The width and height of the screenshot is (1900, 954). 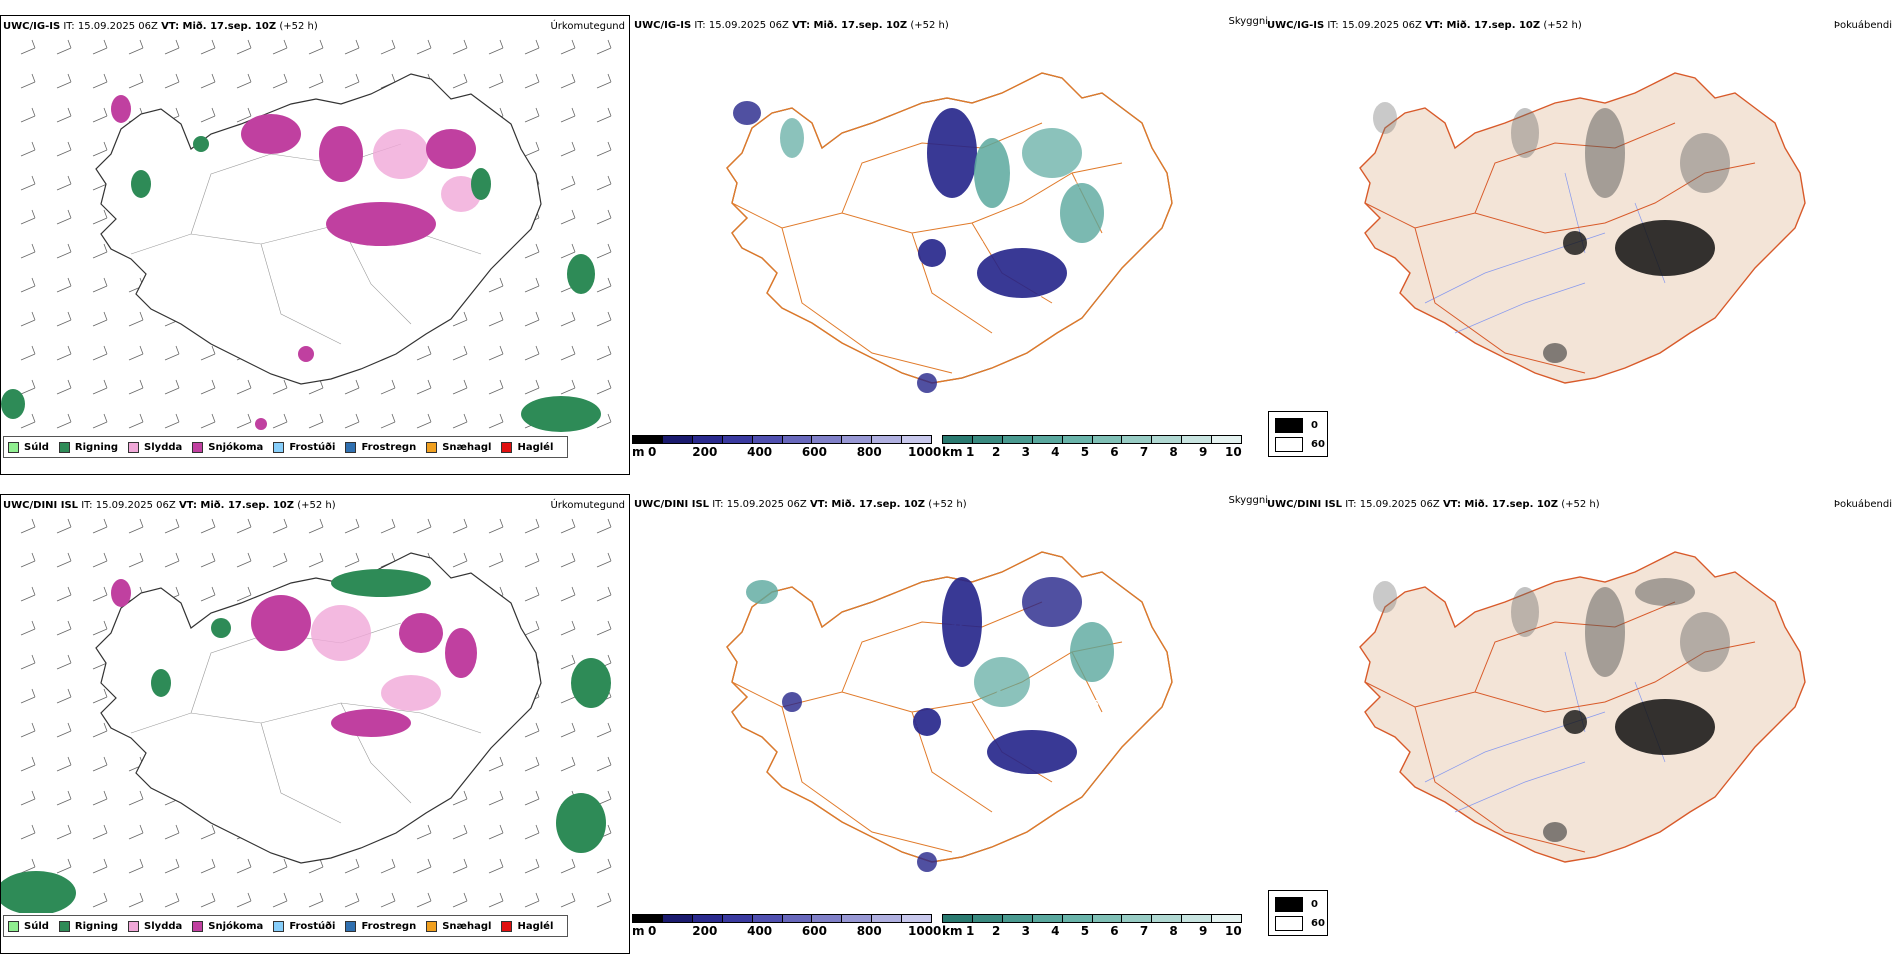 I want to click on legend-item: Rigning, so click(x=88, y=926).